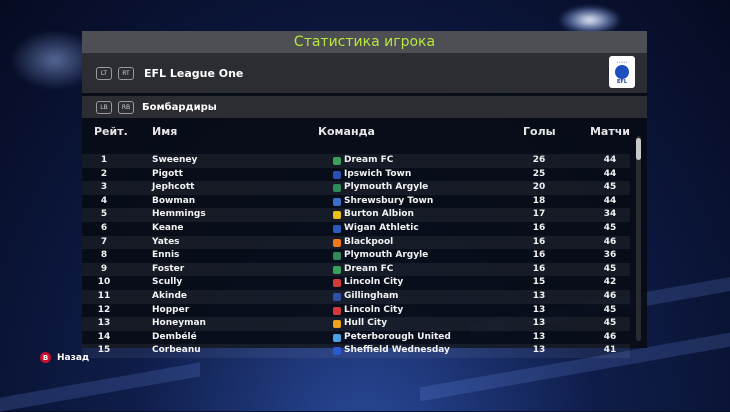 The width and height of the screenshot is (730, 412). I want to click on scrollbar-thumb, so click(638, 149).